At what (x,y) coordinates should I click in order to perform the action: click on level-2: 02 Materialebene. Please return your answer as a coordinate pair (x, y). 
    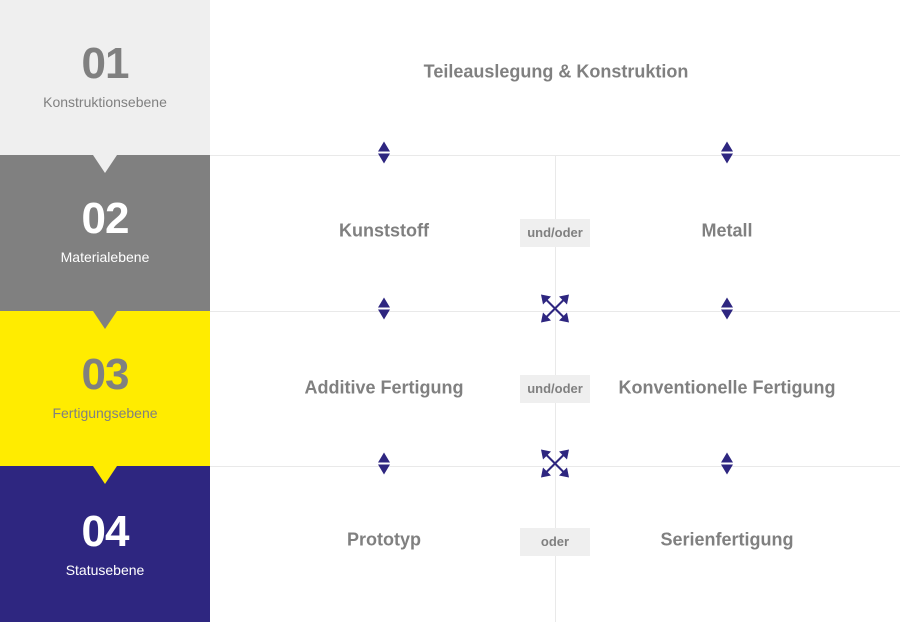
    Looking at the image, I should click on (105, 233).